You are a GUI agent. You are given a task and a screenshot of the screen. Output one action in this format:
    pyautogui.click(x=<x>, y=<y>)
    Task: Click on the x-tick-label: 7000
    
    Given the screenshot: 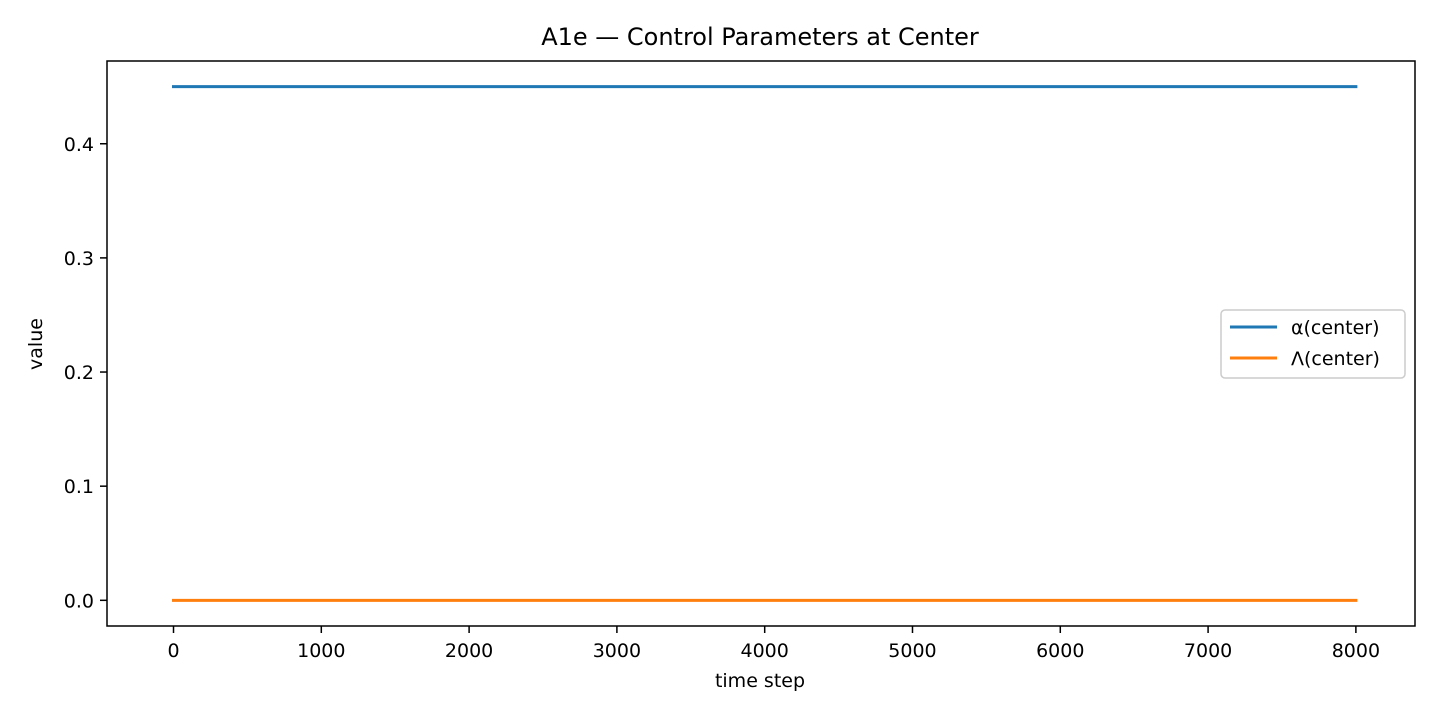 What is the action you would take?
    pyautogui.click(x=1208, y=651)
    